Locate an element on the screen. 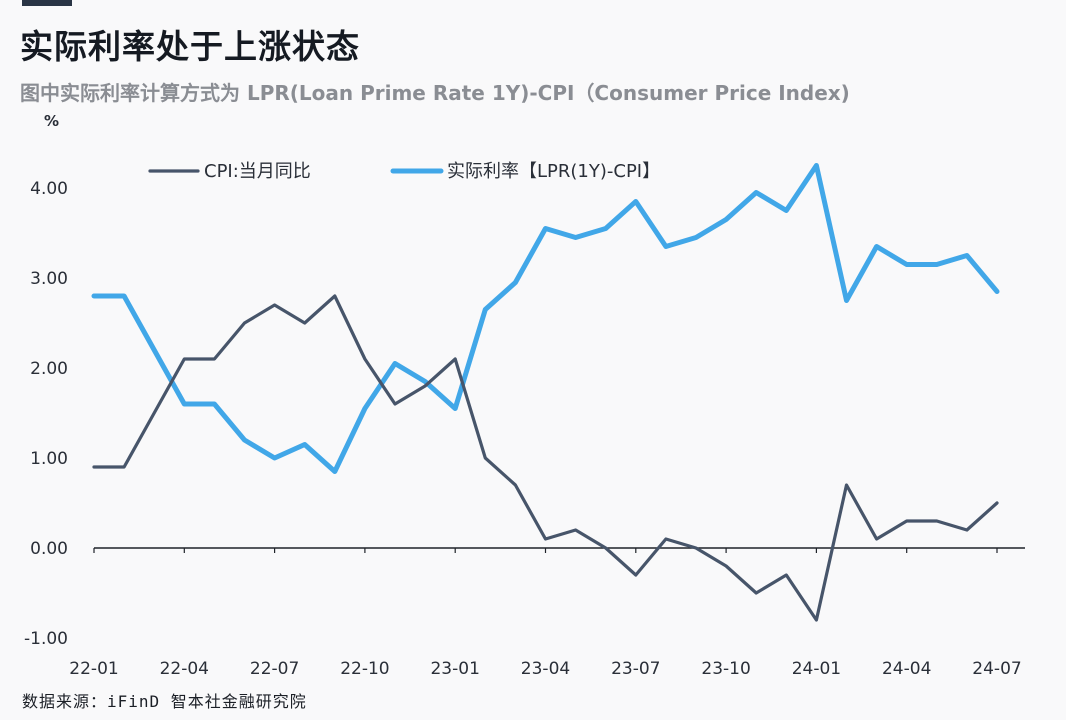  legend-label: 实际利率【LPR(1Y)-CPI】 is located at coordinates (553, 171).